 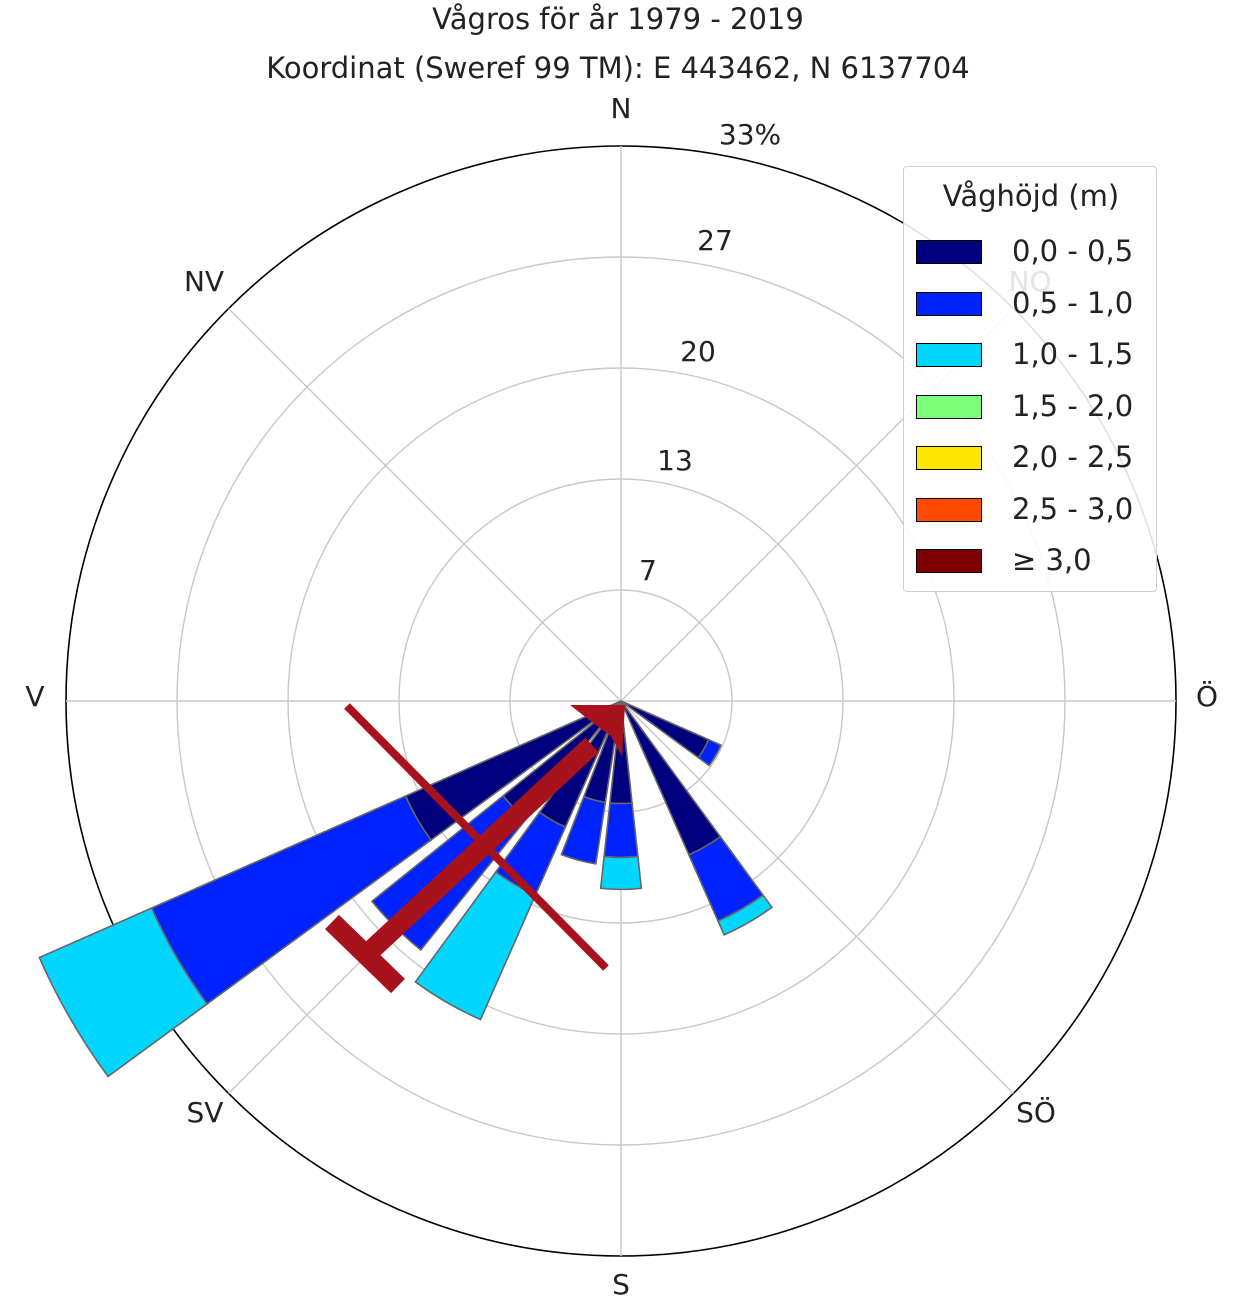 What do you see at coordinates (1073, 457) in the screenshot?
I see `legend-label: 2,0 - 2,5` at bounding box center [1073, 457].